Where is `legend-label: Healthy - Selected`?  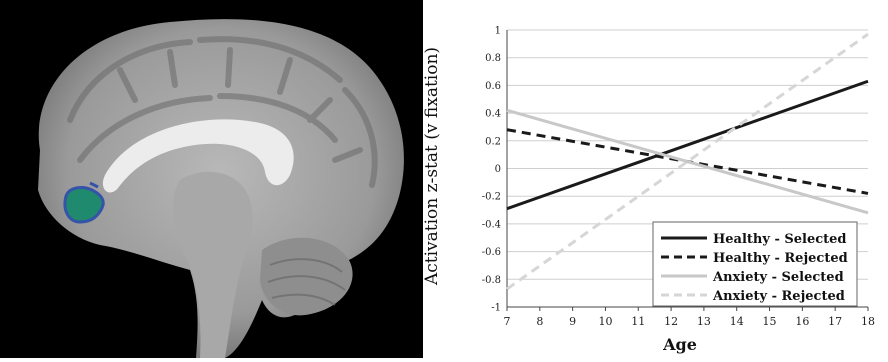 legend-label: Healthy - Selected is located at coordinates (780, 239).